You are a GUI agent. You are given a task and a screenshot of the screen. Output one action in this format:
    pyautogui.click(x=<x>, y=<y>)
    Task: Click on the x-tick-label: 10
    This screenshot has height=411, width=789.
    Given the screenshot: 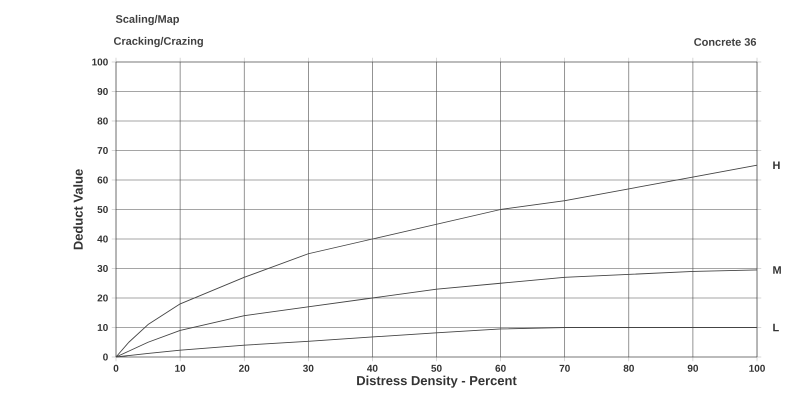 What is the action you would take?
    pyautogui.click(x=180, y=368)
    